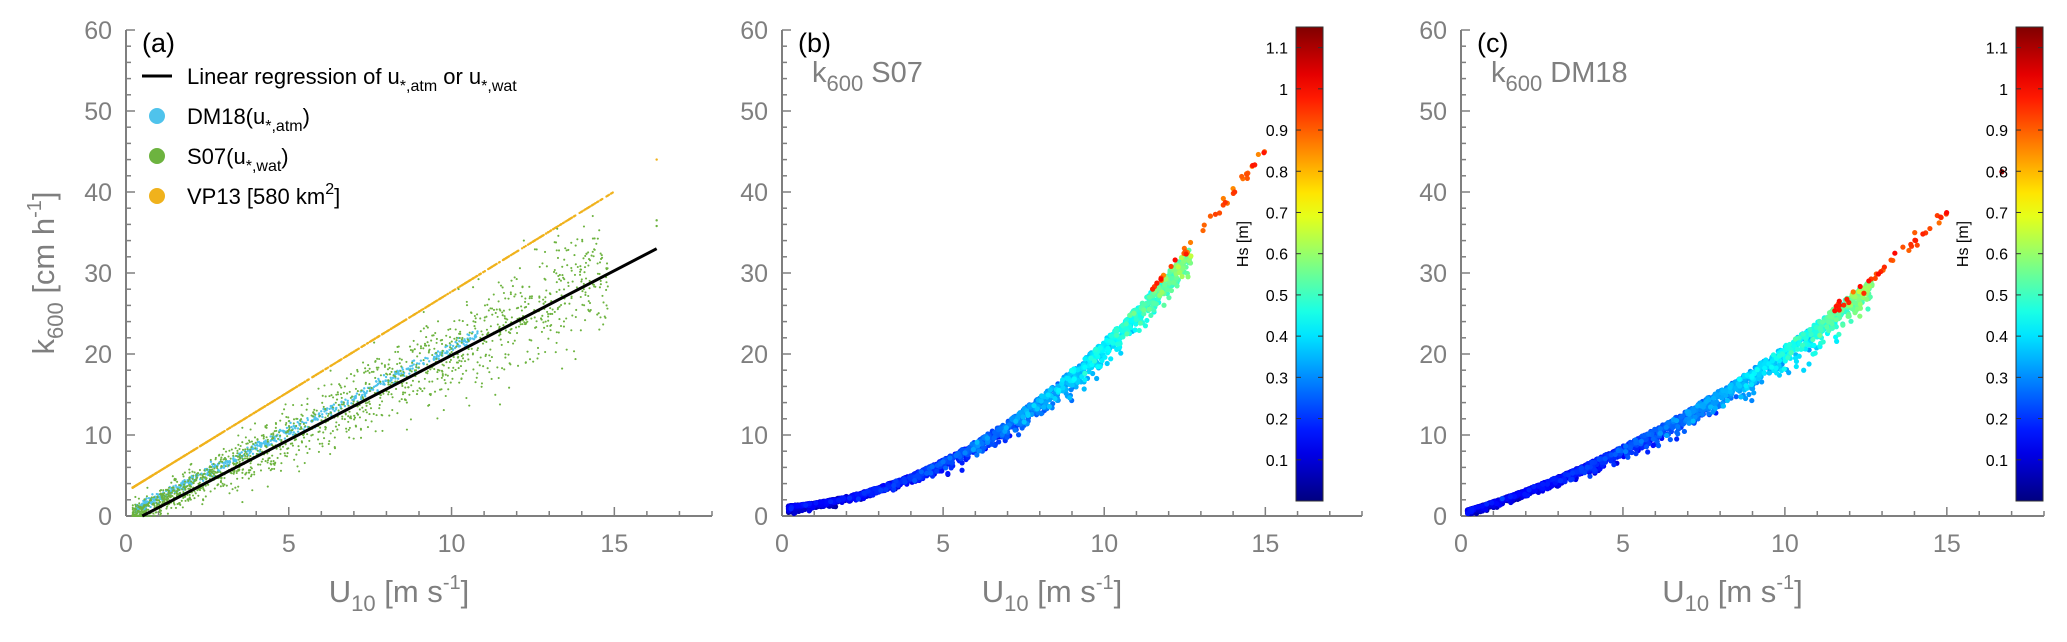 Image resolution: width=2067 pixels, height=642 pixels. Describe the element at coordinates (263, 195) in the screenshot. I see `legend-entry: VP13 [580 km2]` at that location.